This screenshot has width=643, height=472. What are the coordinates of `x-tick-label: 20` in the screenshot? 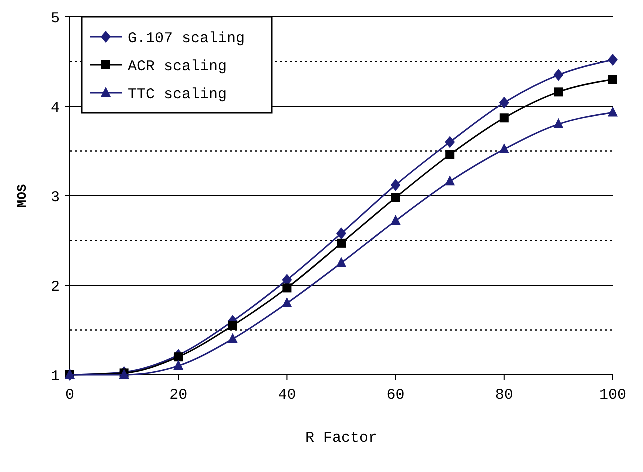 It's located at (179, 395).